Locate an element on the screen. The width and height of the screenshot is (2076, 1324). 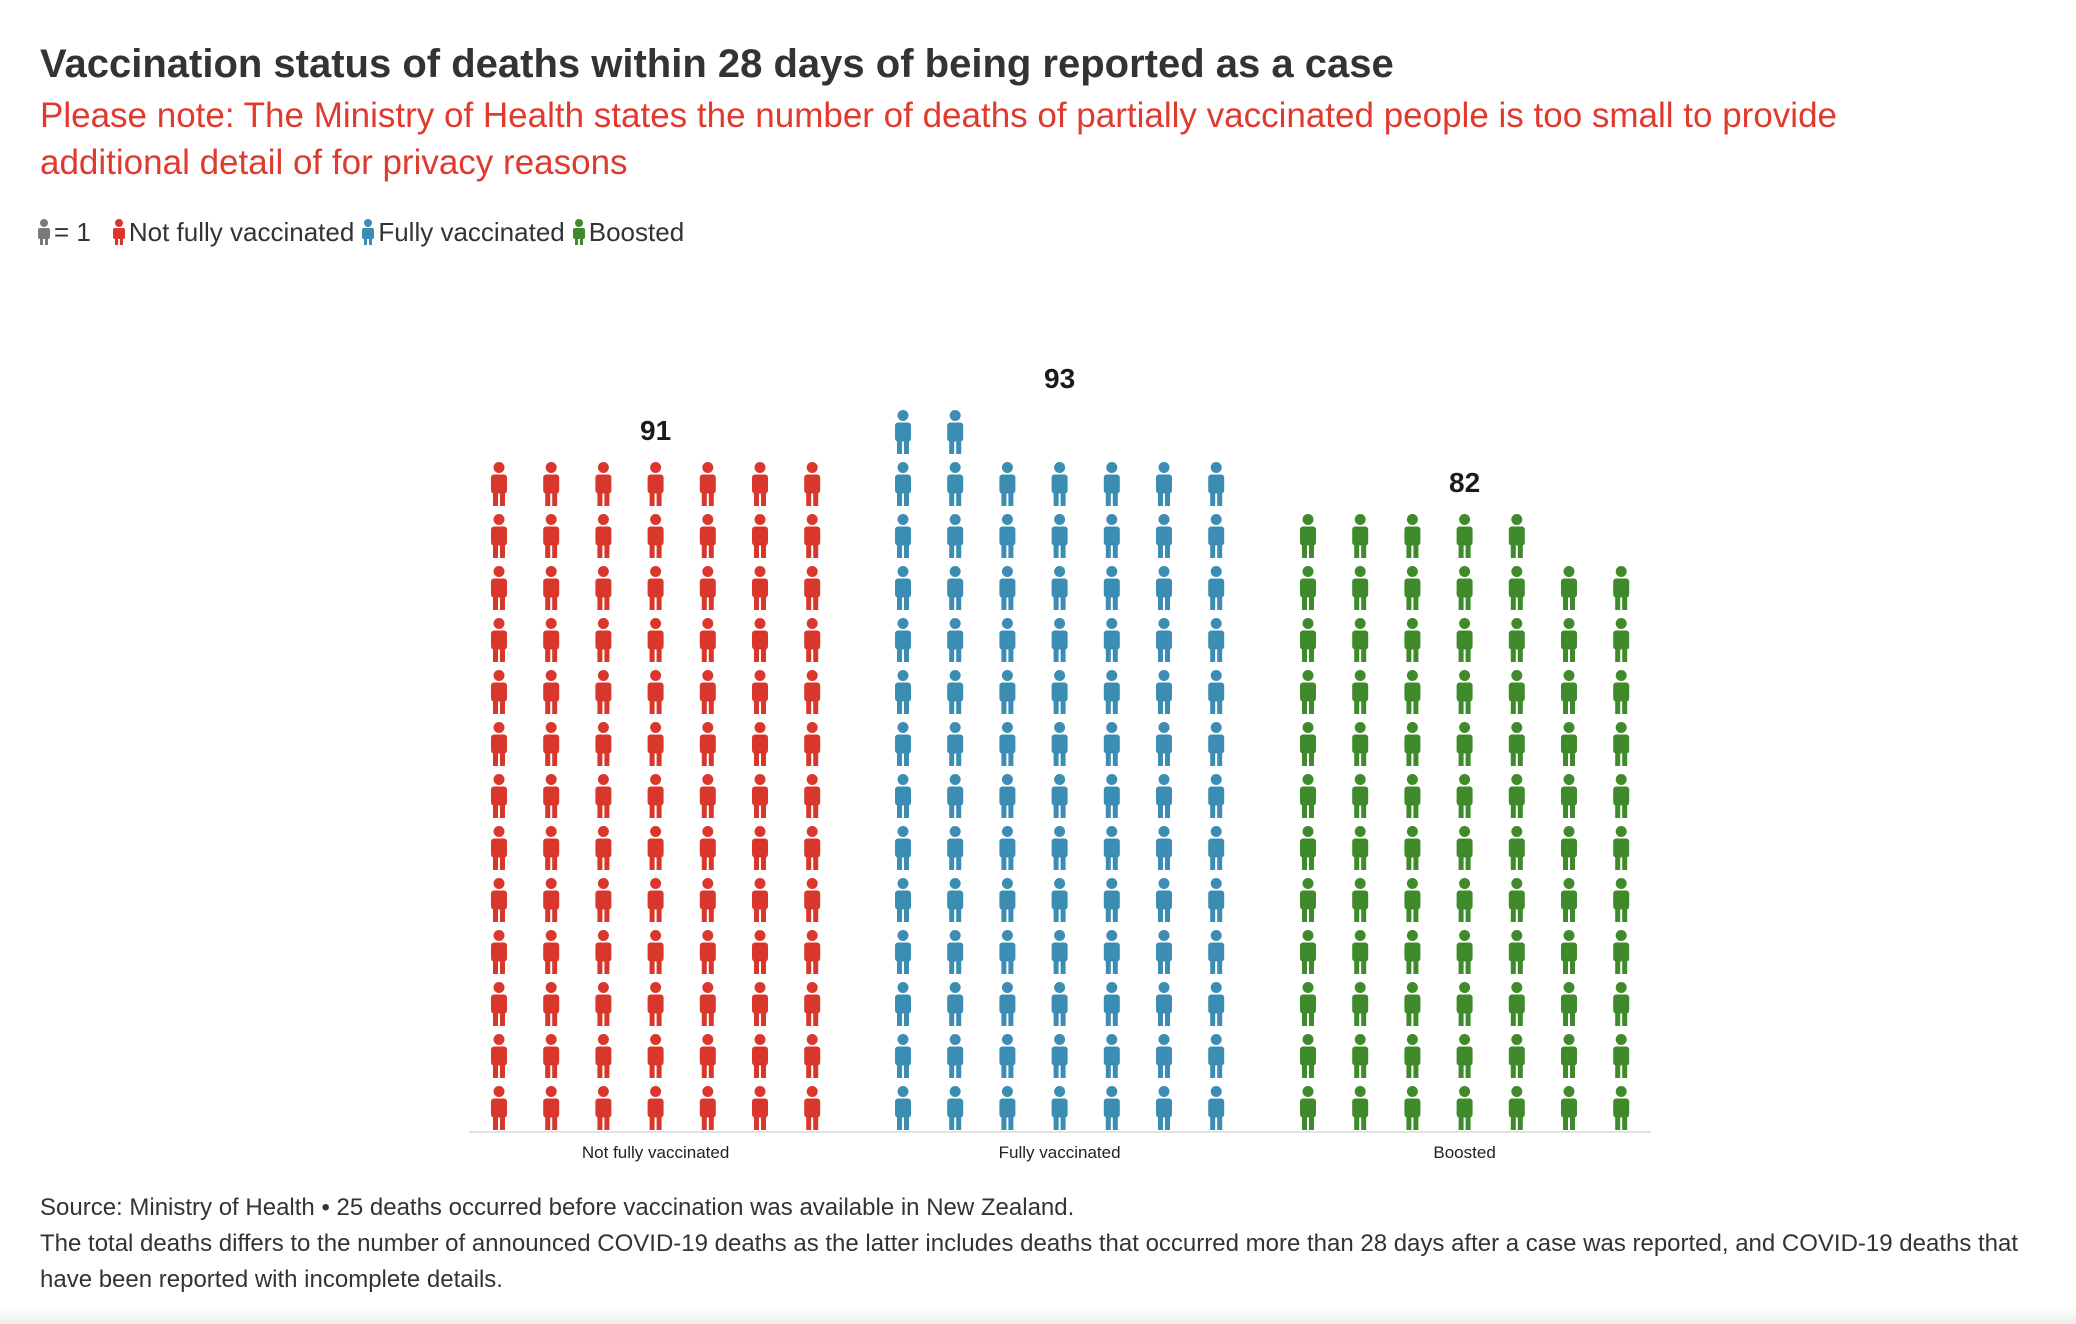
legend-item-not-fully-vaccinated: Not fully vaccinated is located at coordinates (233, 232).